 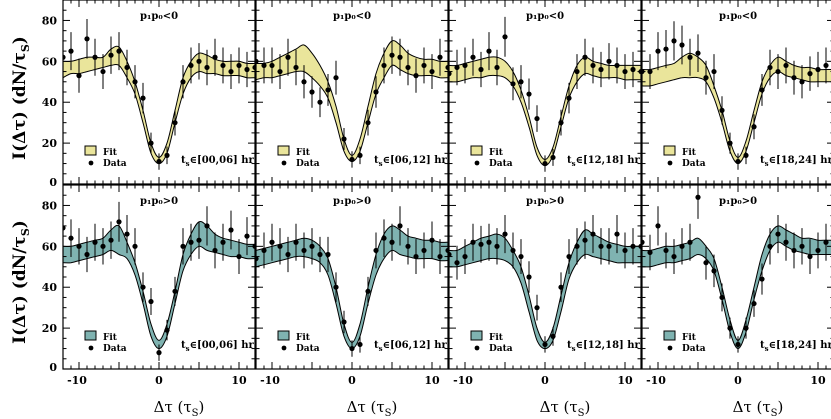 What do you see at coordinates (50, 205) in the screenshot?
I see `y-tick-label: 80` at bounding box center [50, 205].